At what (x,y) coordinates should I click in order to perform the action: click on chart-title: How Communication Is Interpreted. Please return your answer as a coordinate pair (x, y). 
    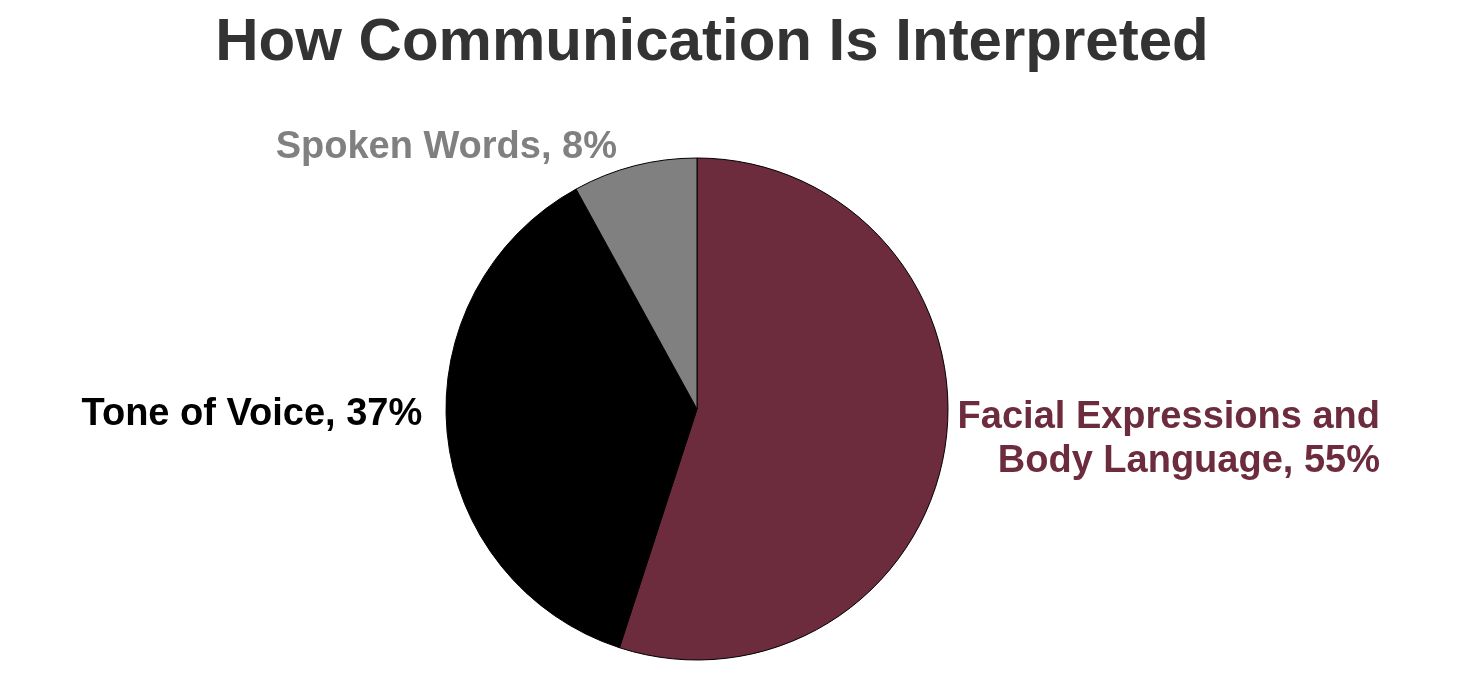
    Looking at the image, I should click on (712, 39).